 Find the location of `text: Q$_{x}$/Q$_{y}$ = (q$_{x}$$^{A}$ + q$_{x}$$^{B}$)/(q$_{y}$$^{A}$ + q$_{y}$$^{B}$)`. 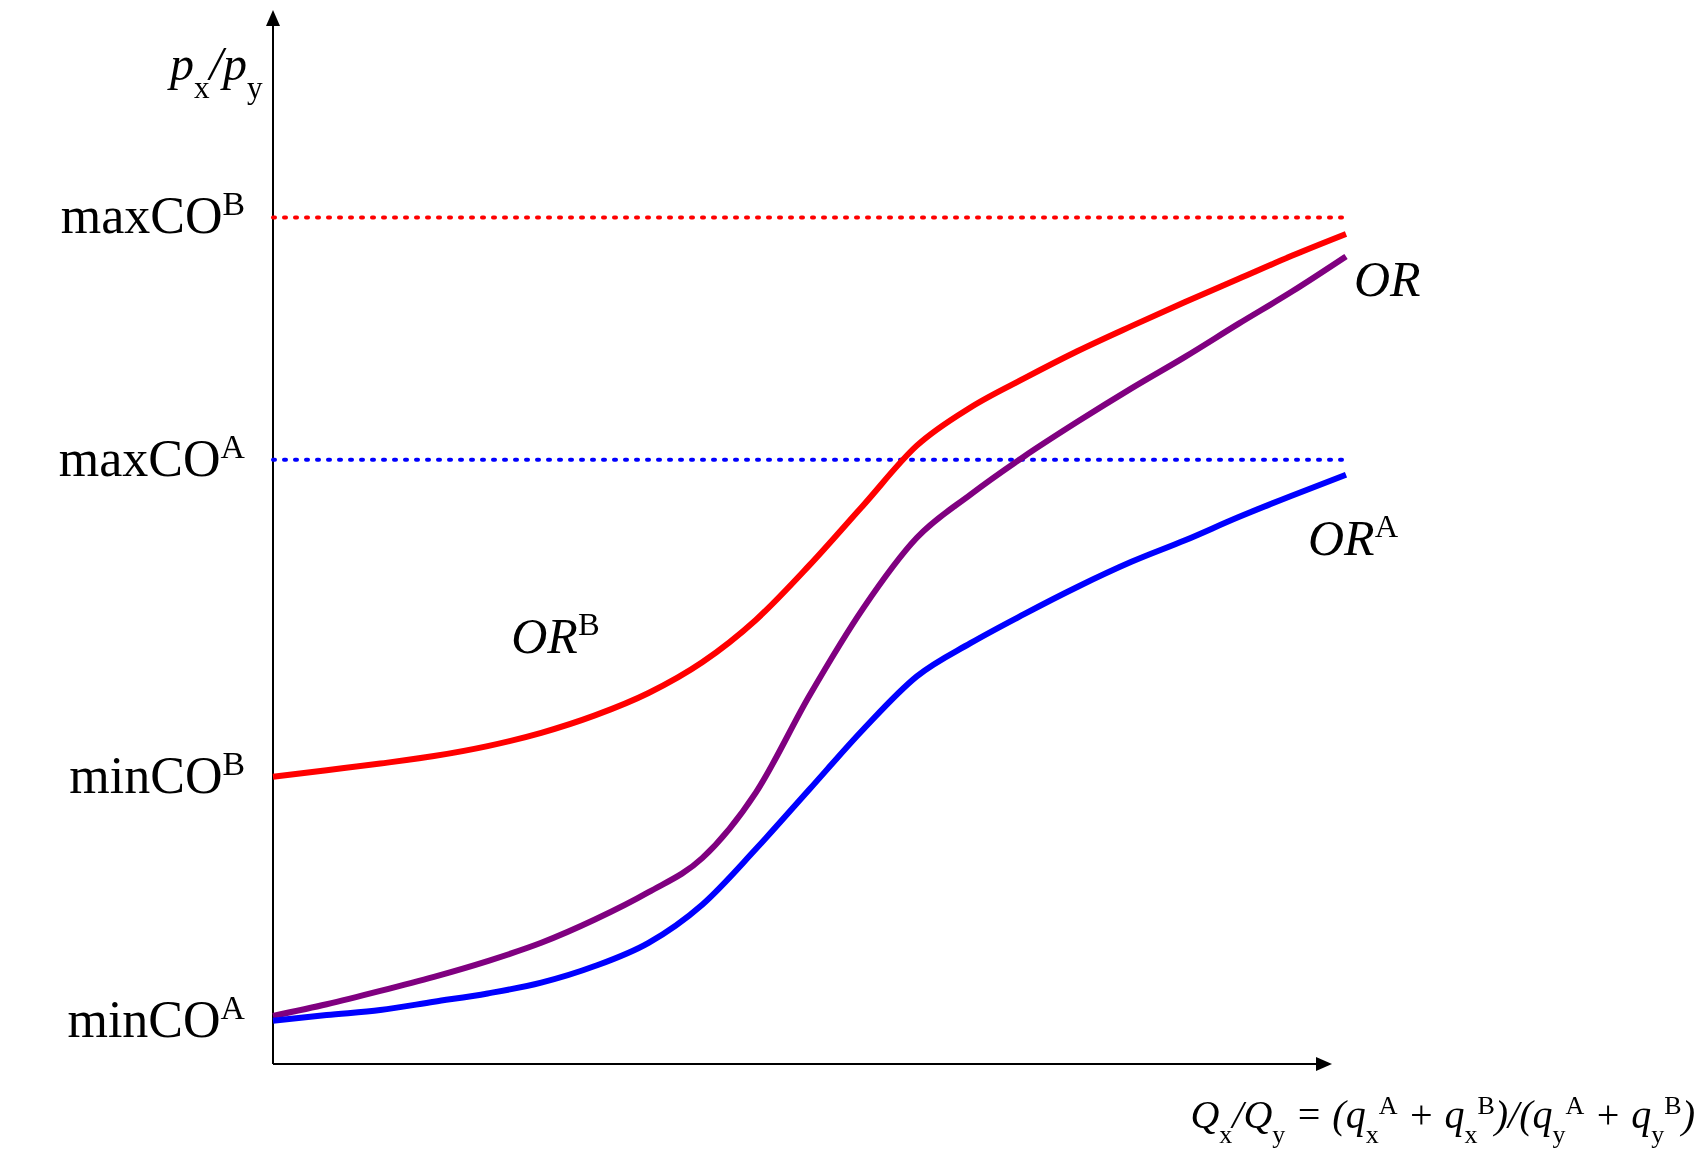

text: Q$_{x}$/Q$_{y}$ = (q$_{x}$$^{A}$ + q$_{x}$$^{B}$)/(q$_{y}$$^{A}$ + q$_{y}$$^{B}$) is located at coordinates (1442, 1119).